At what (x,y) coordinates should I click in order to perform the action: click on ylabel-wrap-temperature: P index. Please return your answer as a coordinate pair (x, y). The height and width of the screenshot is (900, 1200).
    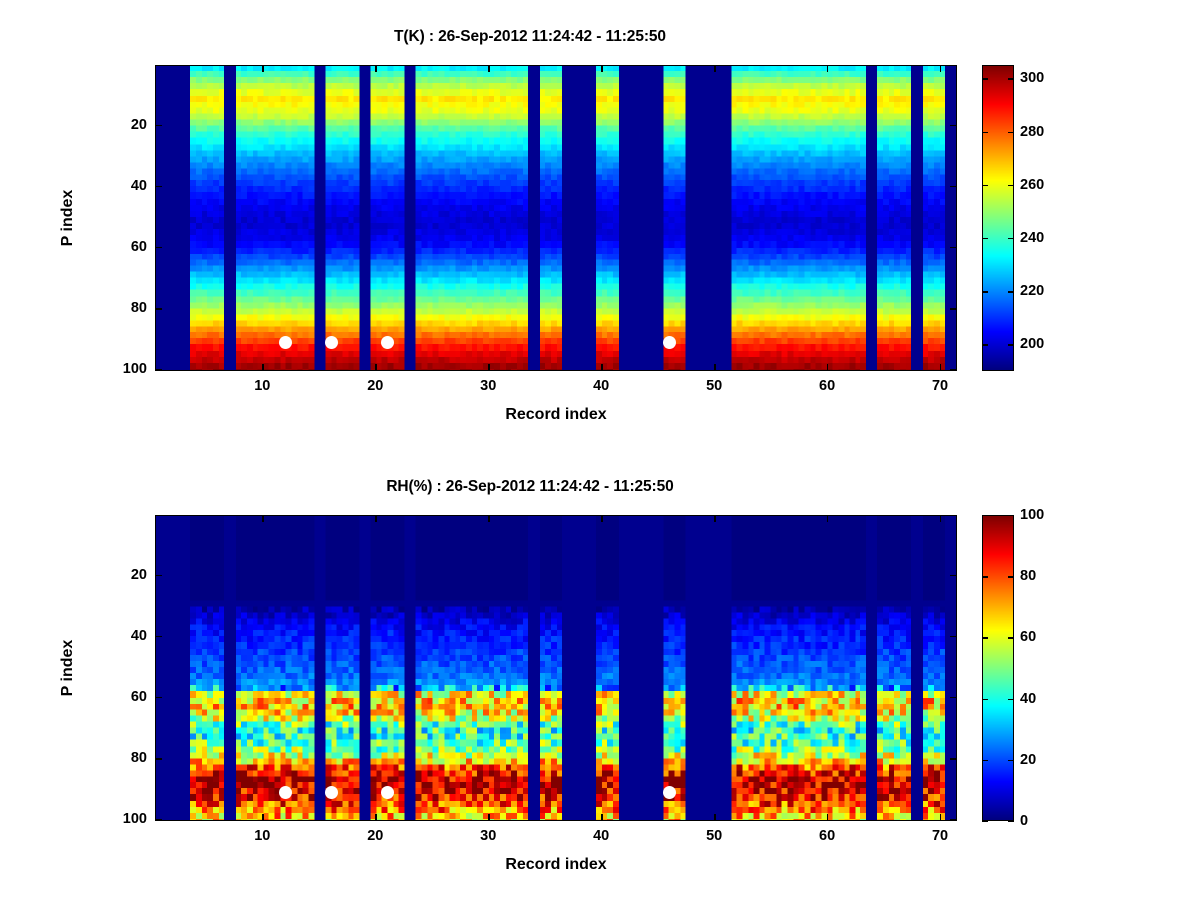
    Looking at the image, I should click on (68, 218).